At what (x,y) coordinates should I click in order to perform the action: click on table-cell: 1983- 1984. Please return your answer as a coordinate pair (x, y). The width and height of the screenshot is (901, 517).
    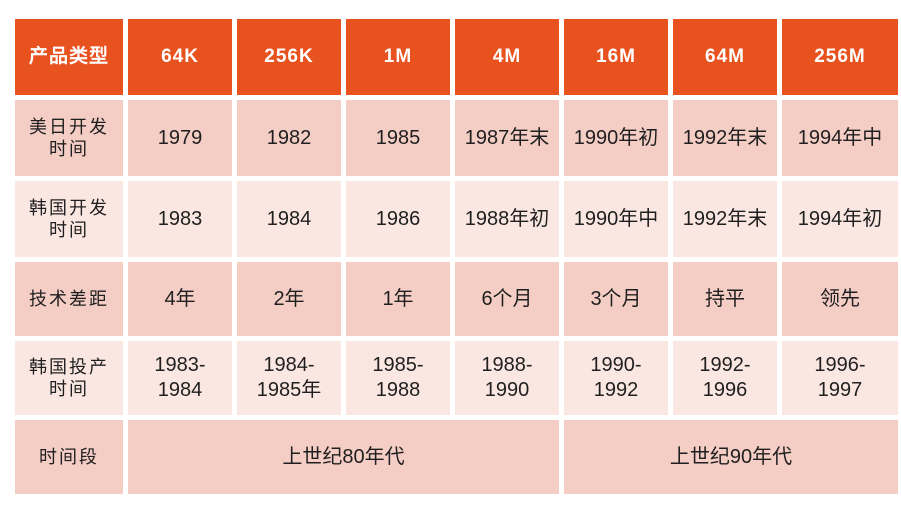
    Looking at the image, I should click on (180, 378).